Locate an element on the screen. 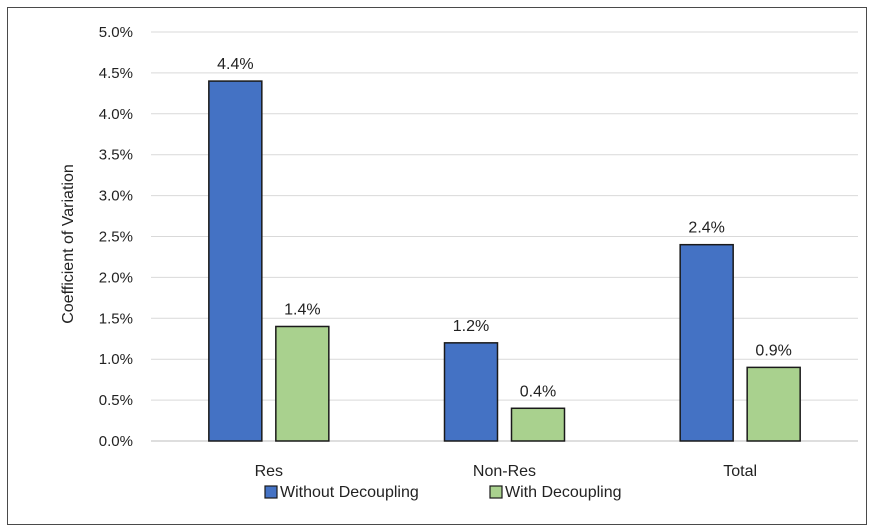  y-tick-label: 2.5% is located at coordinates (116, 237).